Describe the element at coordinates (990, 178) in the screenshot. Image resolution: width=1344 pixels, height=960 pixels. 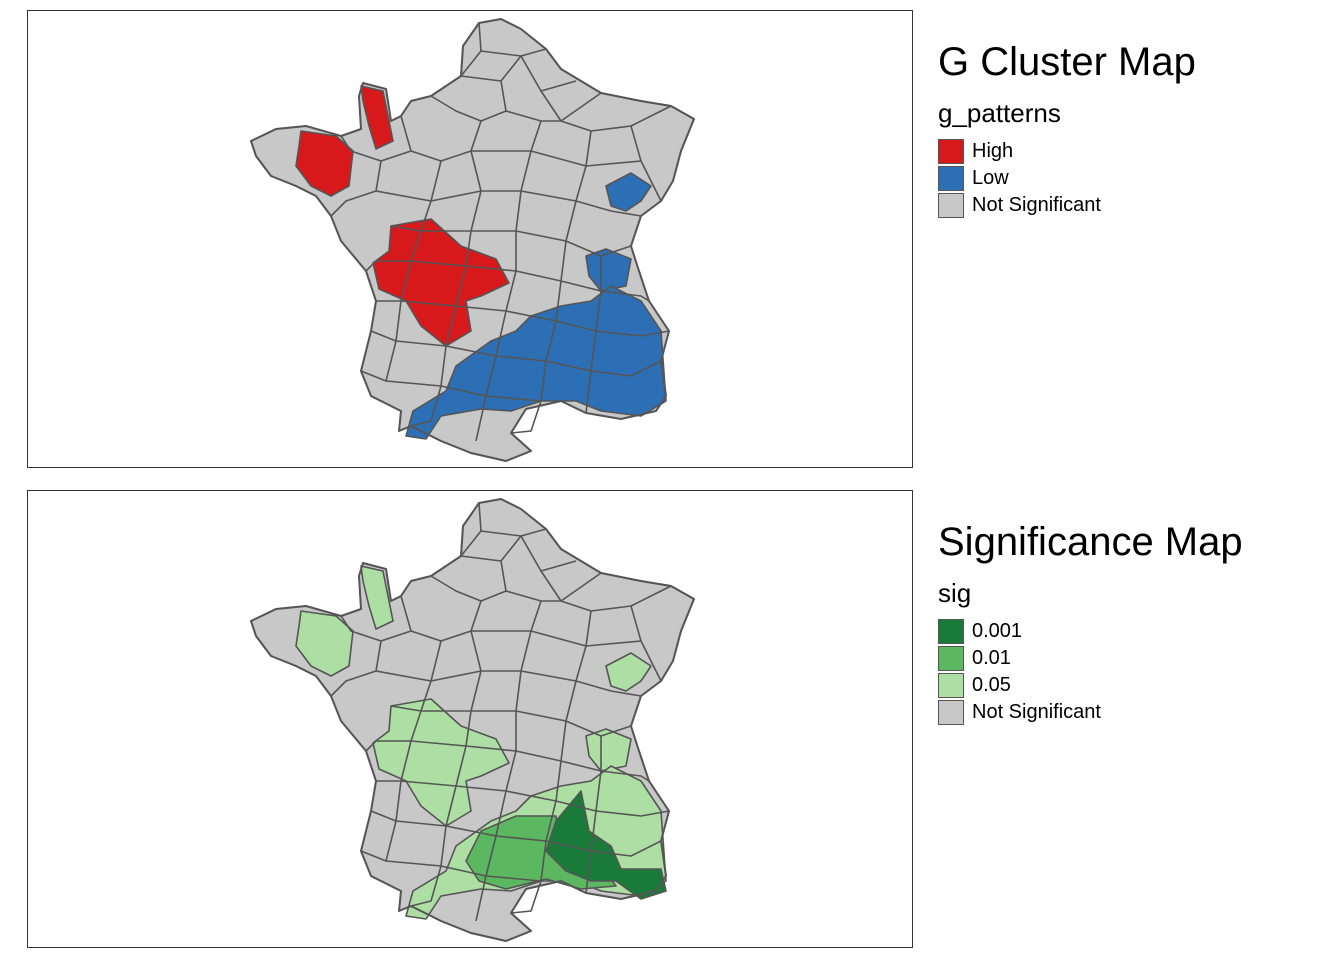
I see `legend-label: Low` at that location.